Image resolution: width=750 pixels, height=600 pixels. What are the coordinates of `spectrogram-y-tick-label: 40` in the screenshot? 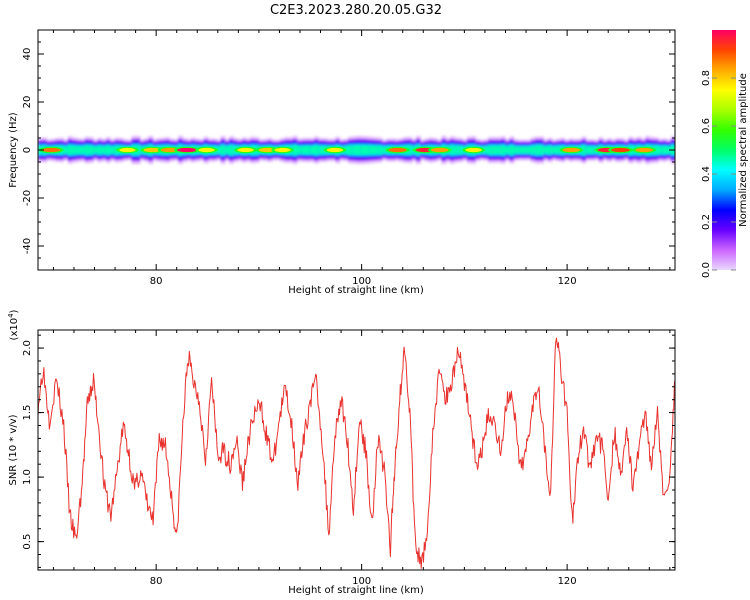 It's located at (27, 54).